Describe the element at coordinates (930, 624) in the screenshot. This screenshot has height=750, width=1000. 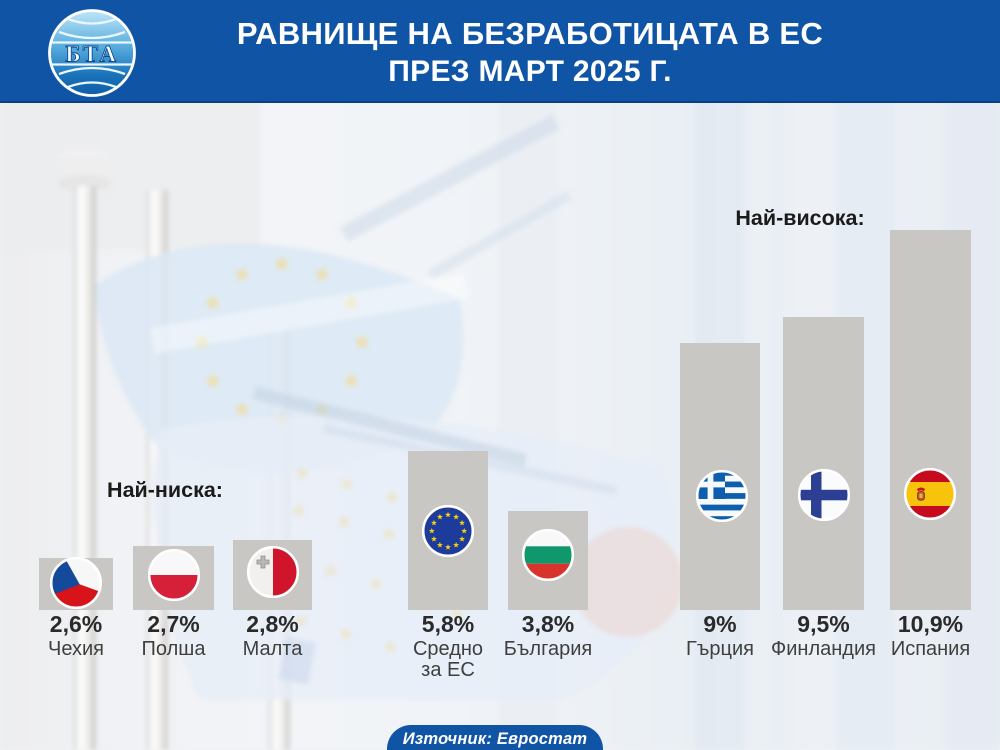
I see `value-label-spain: 10,9%` at that location.